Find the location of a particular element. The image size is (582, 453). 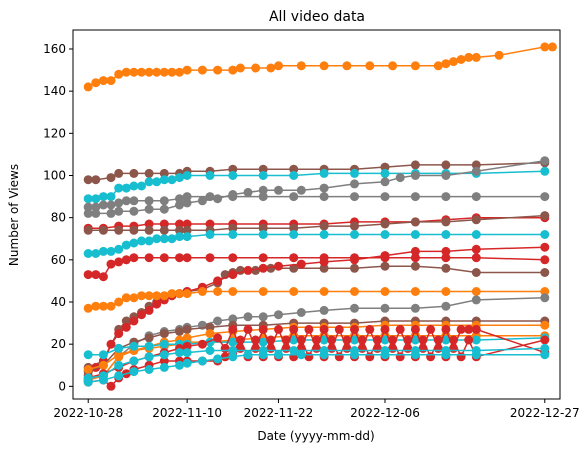

y-axis-label: Number of Views is located at coordinates (14, 215).